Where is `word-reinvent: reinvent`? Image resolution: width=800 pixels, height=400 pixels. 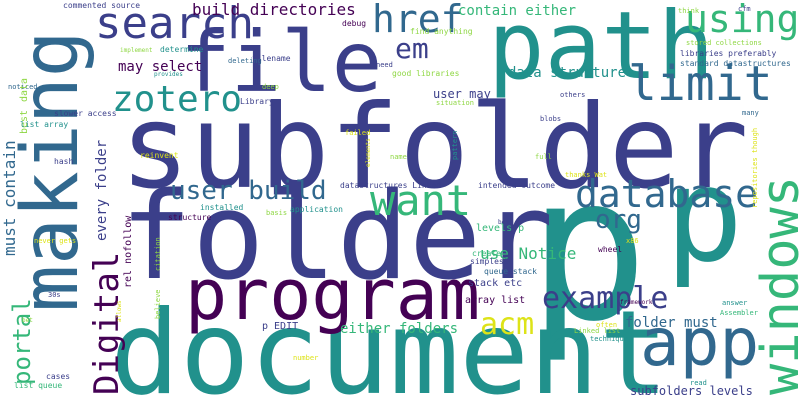 word-reinvent: reinvent is located at coordinates (159, 155).